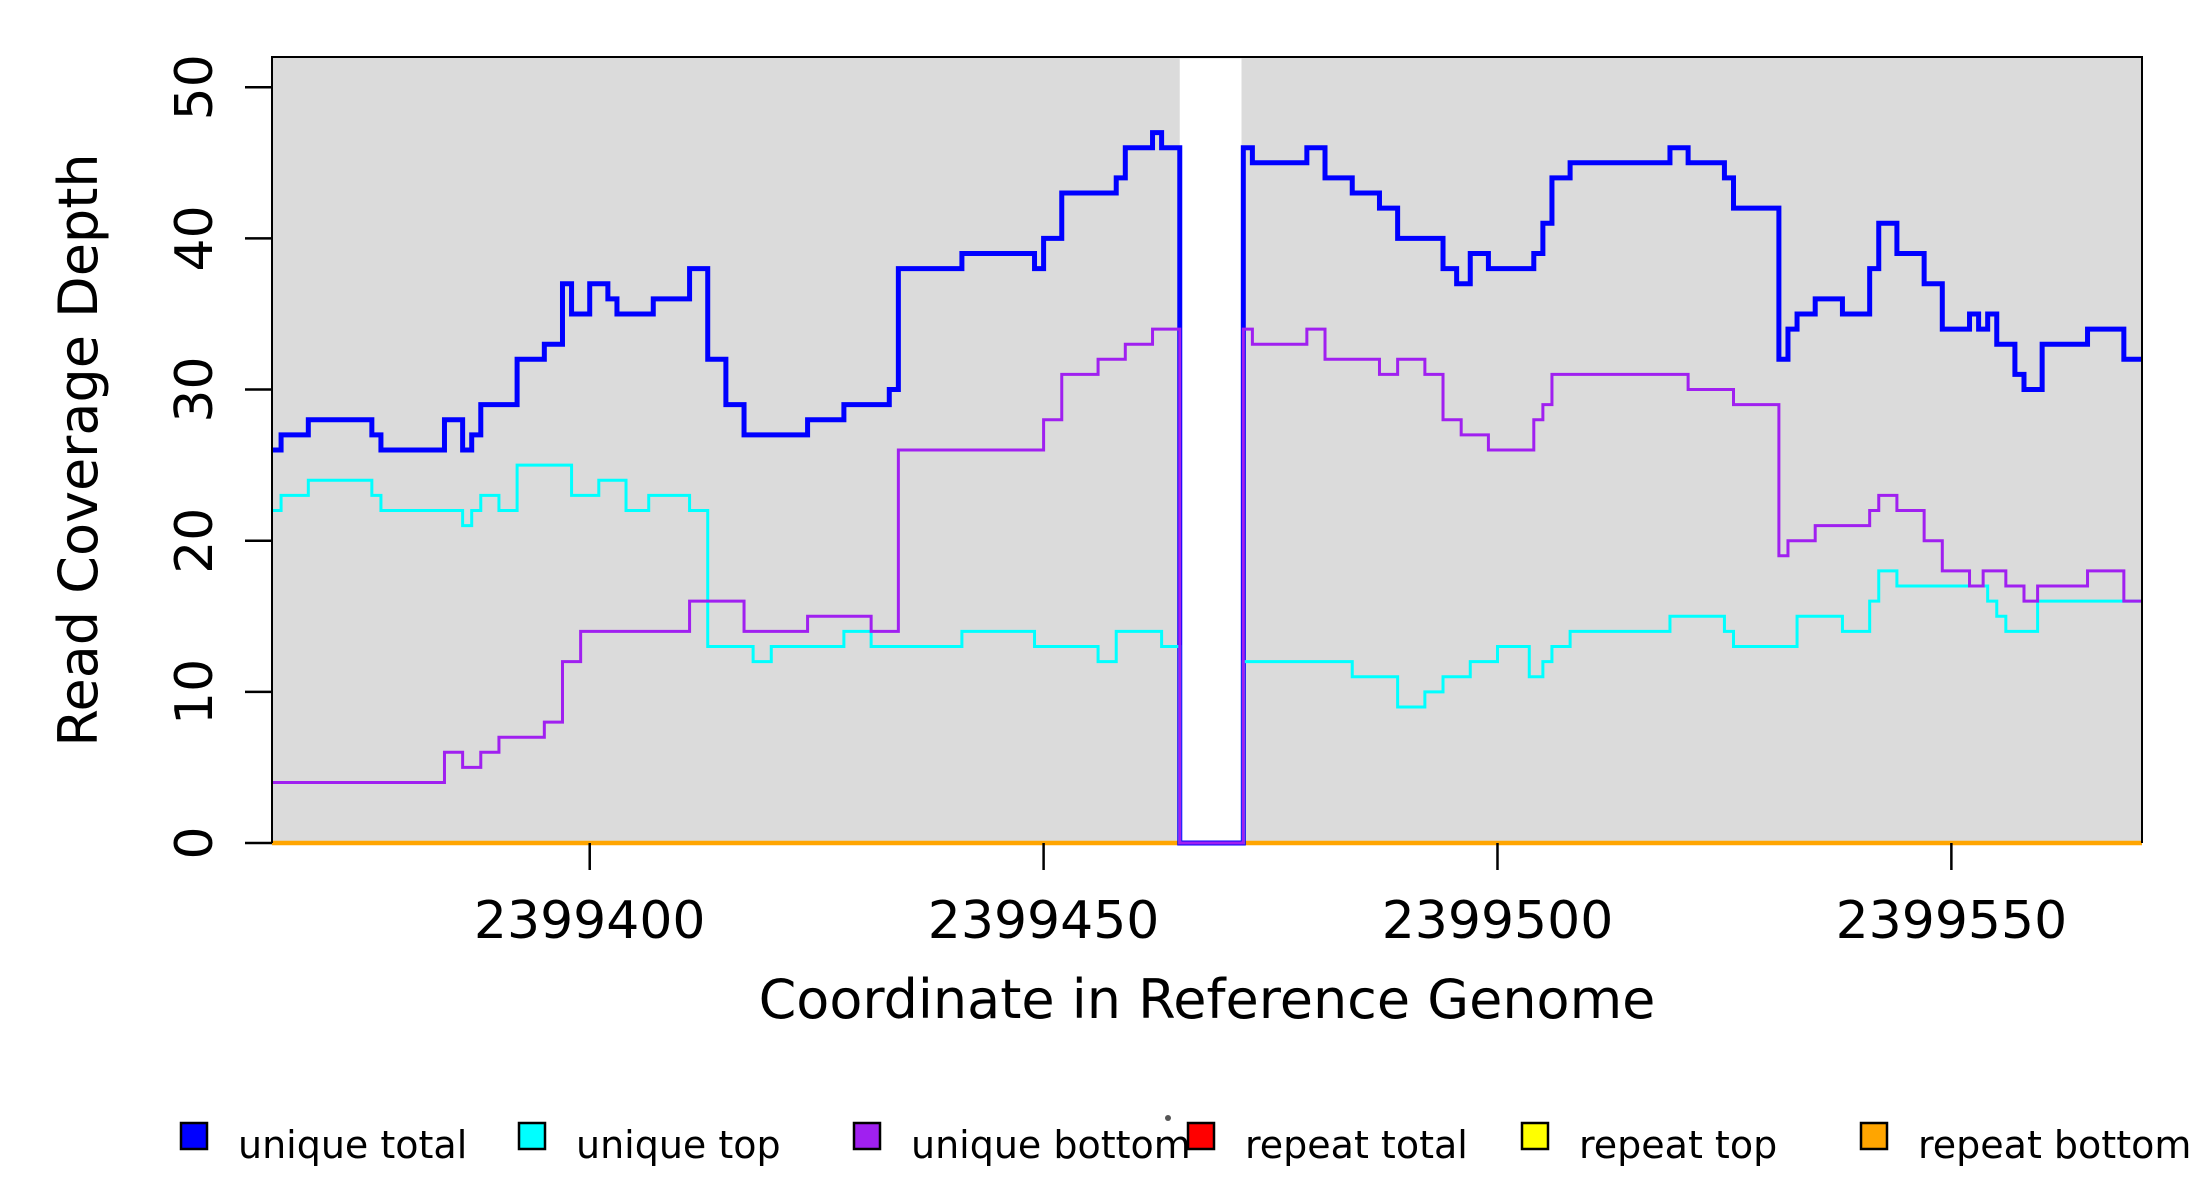 The height and width of the screenshot is (1200, 2200). What do you see at coordinates (1678, 1145) in the screenshot?
I see `legend-label-repeat-top: repeat top` at bounding box center [1678, 1145].